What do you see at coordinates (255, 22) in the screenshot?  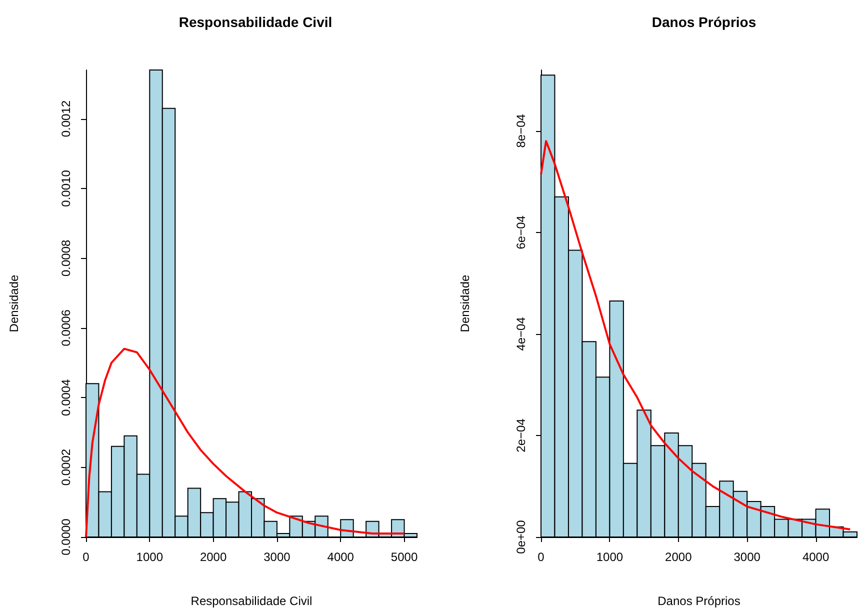 I see `chart-title: Responsabilidade Civil` at bounding box center [255, 22].